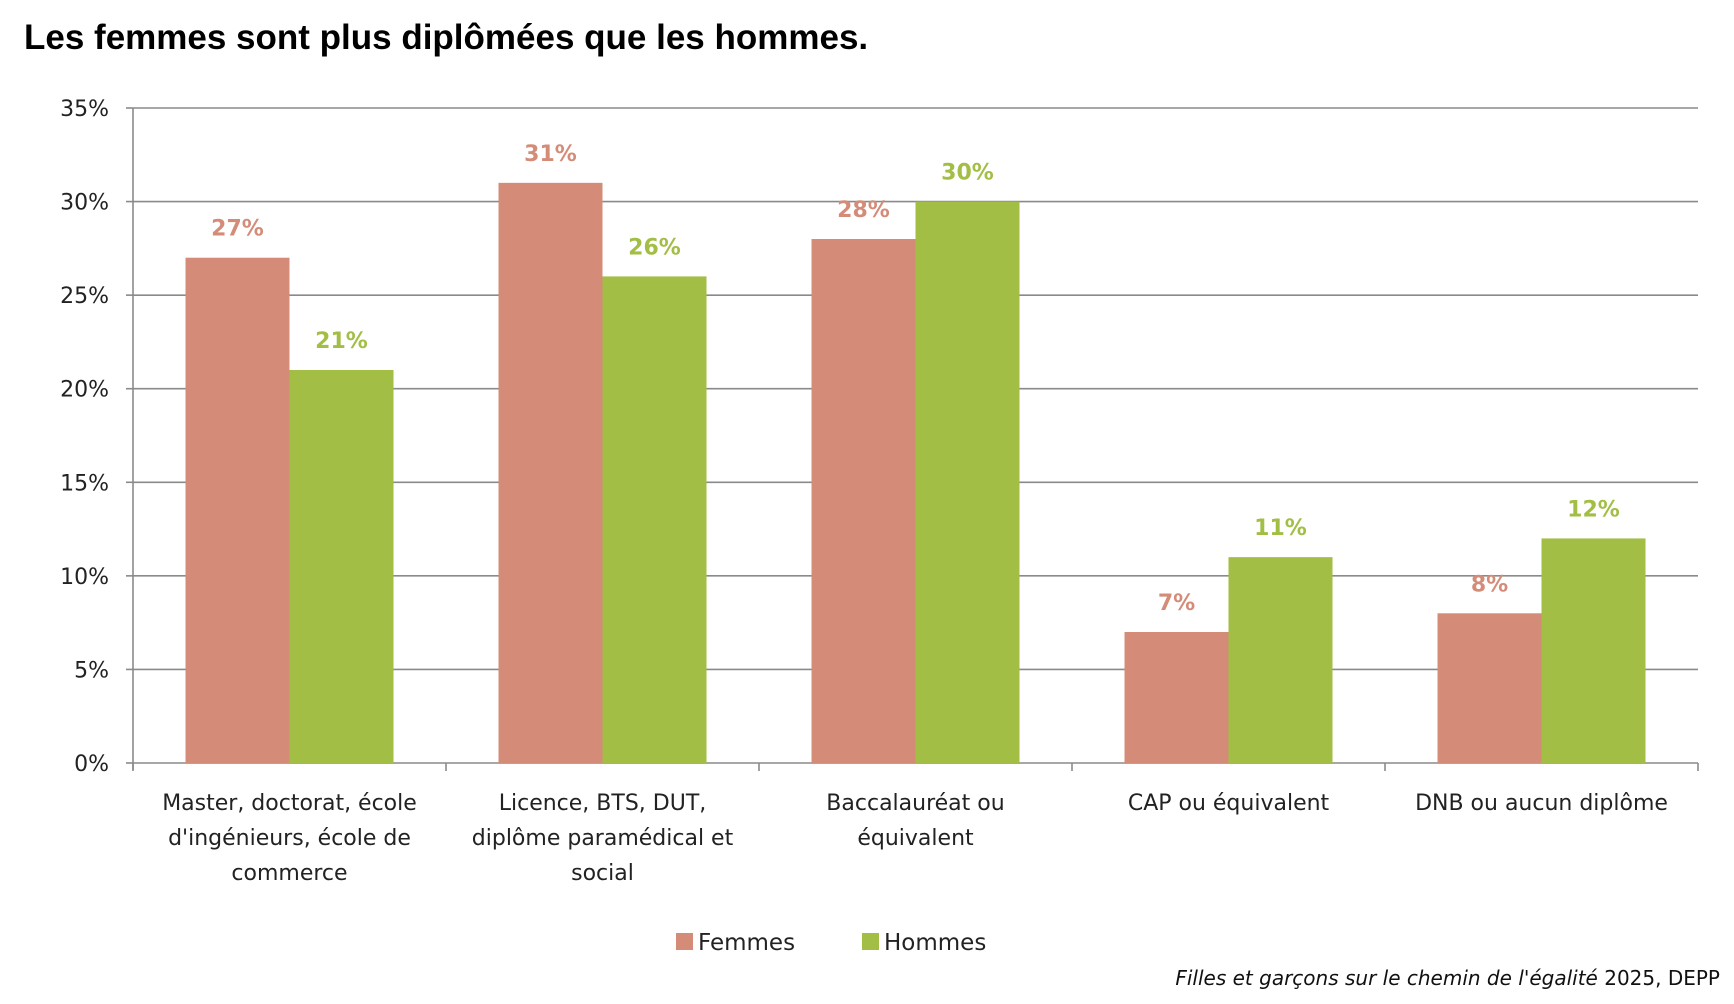 The image size is (1734, 1004). What do you see at coordinates (84, 390) in the screenshot?
I see `y-tick-label: 20%` at bounding box center [84, 390].